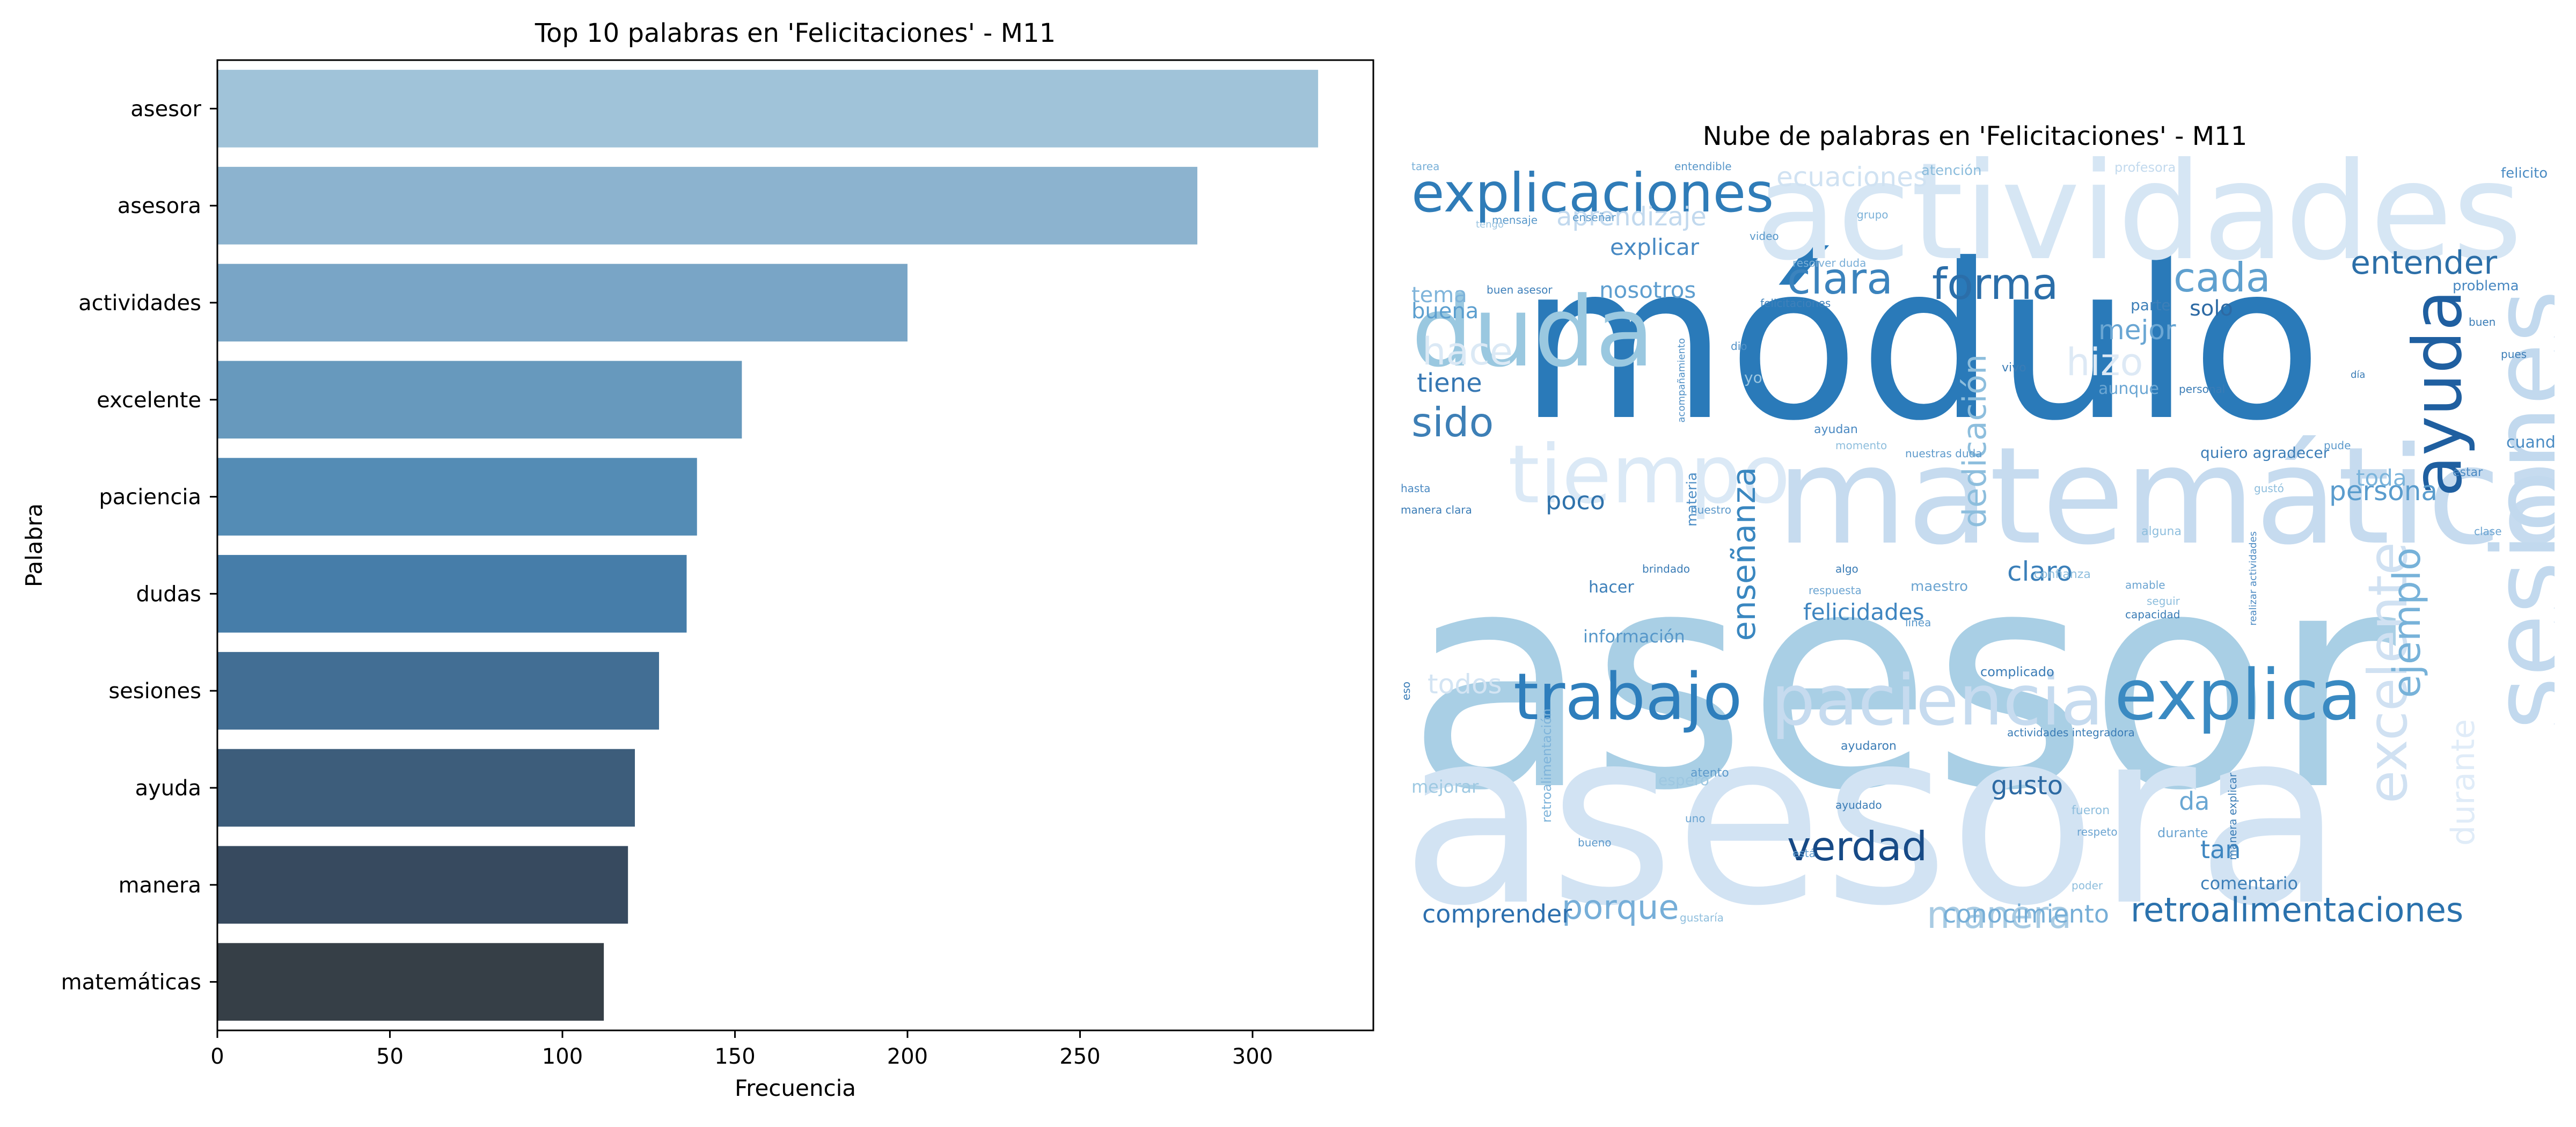 Image resolution: width=2576 pixels, height=1127 pixels. I want to click on wordcloud-word: ayudan, so click(1836, 429).